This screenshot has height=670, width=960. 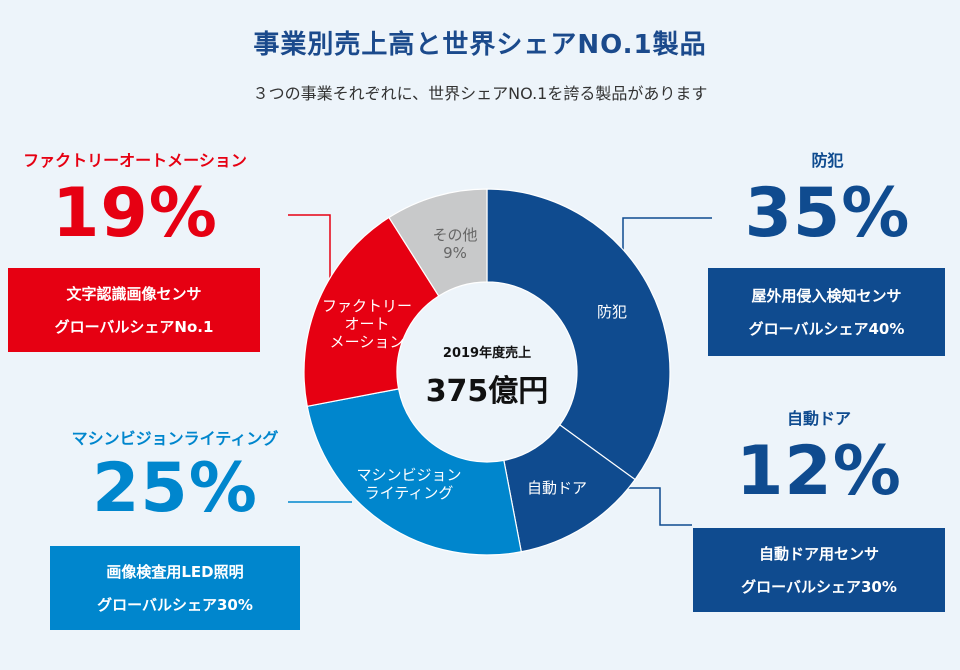 I want to click on center-label: 2019年度売上, so click(x=487, y=353).